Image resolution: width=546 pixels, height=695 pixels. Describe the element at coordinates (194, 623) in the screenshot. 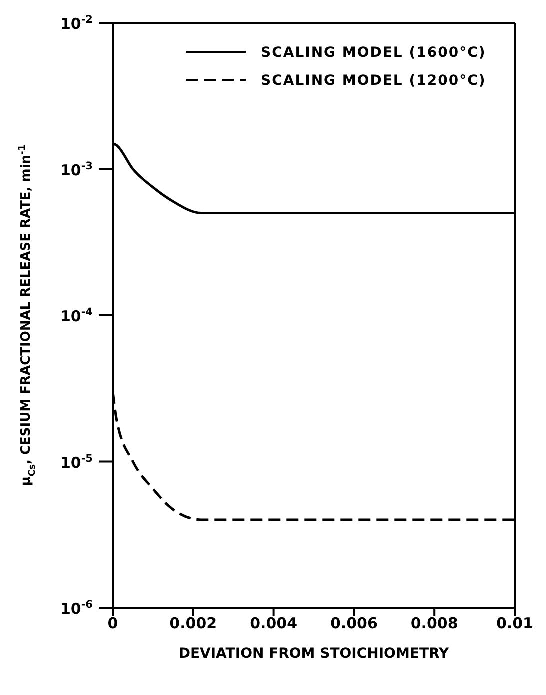

I see `x-tick-label: 0.002` at that location.